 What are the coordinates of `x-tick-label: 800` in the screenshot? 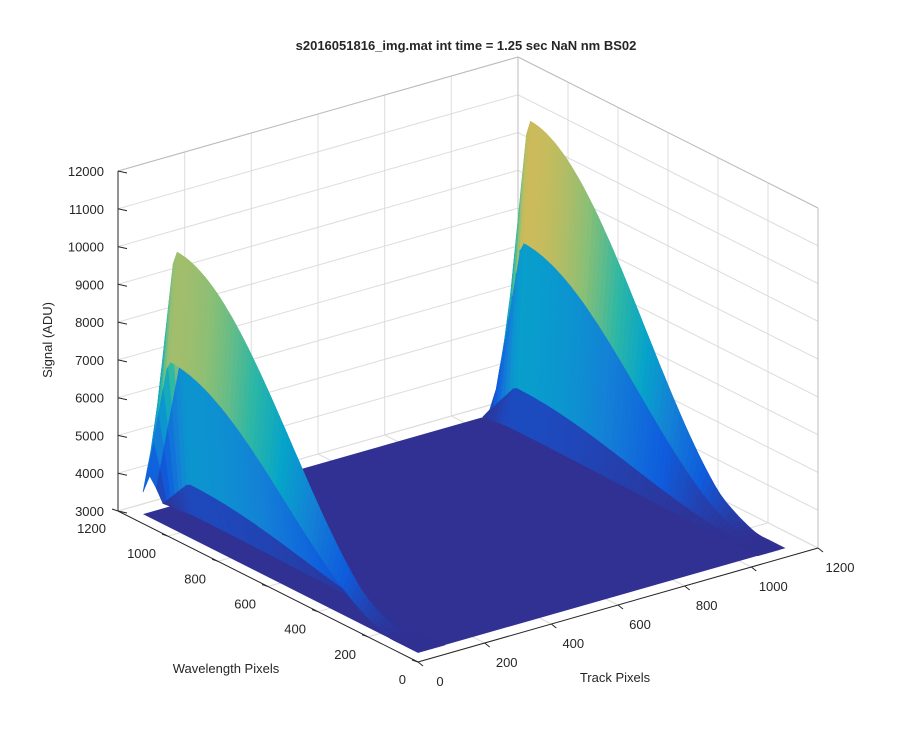 It's located at (707, 605).